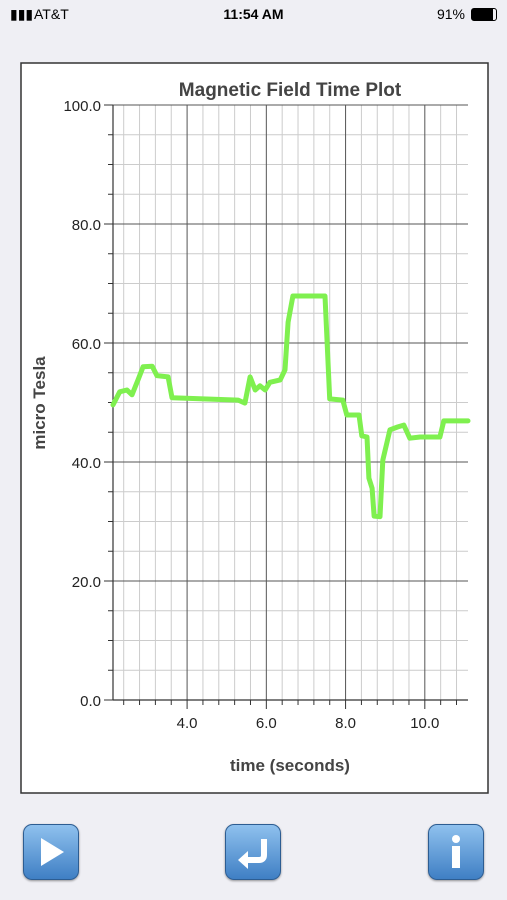  Describe the element at coordinates (450, 14) in the screenshot. I see `battery-percent: 91%` at that location.